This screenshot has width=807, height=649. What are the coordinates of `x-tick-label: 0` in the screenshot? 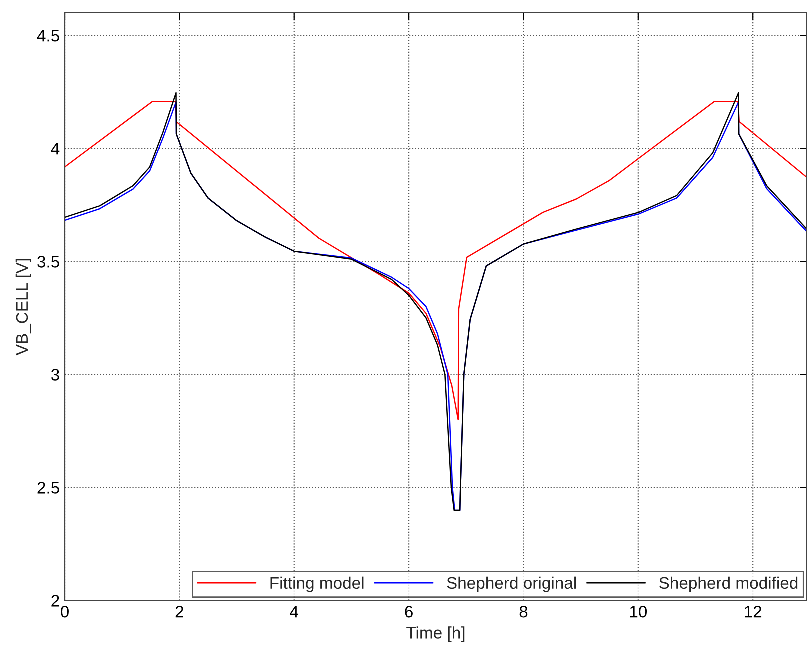 It's located at (65, 612).